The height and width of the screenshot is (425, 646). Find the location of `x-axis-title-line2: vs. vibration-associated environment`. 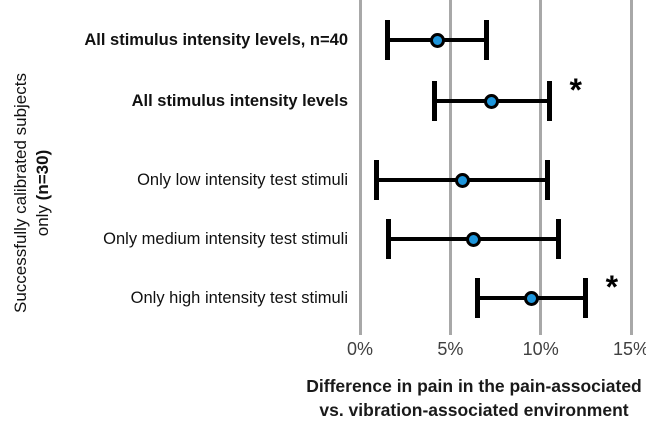

x-axis-title-line2: vs. vibration-associated environment is located at coordinates (474, 410).